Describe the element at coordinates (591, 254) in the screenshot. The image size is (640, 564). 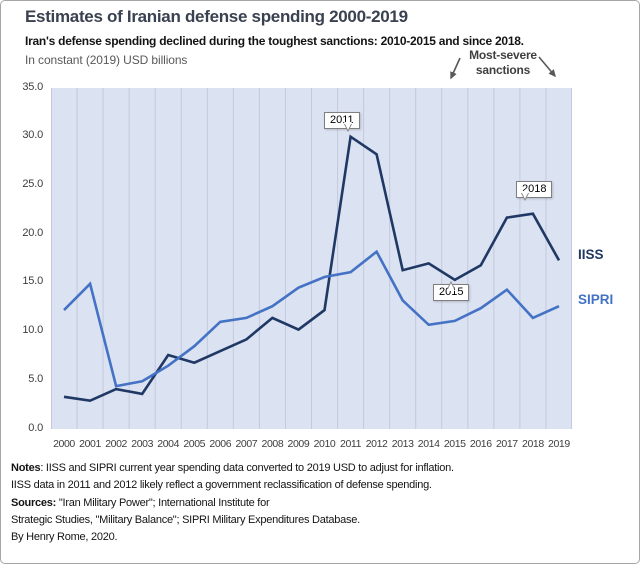
I see `legend-label-iiss: IISS` at that location.